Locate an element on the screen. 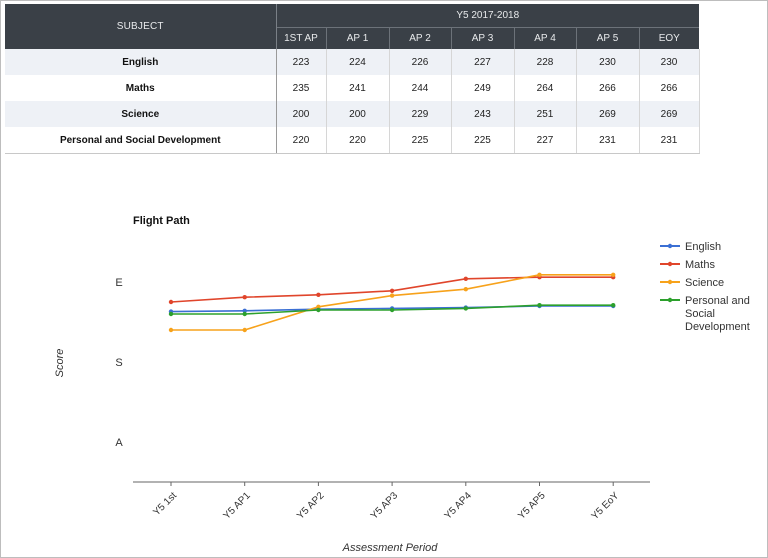 The height and width of the screenshot is (558, 768). legend-item: Maths is located at coordinates (687, 265).